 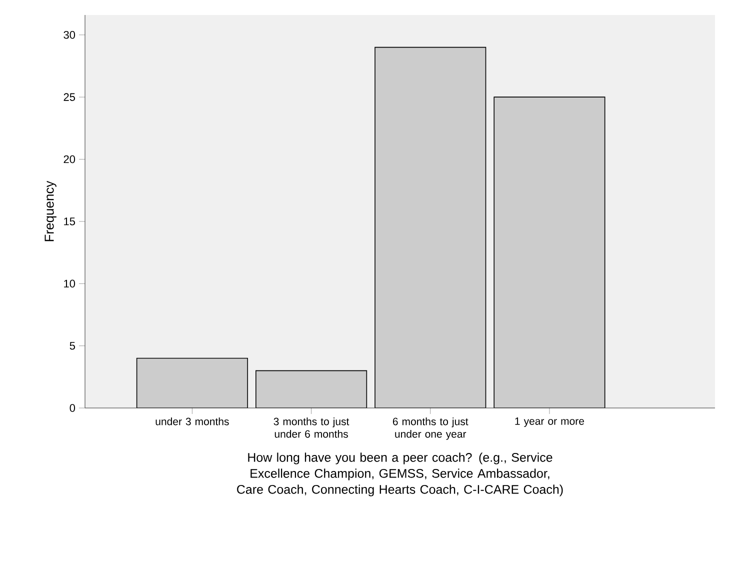 What do you see at coordinates (50, 211) in the screenshot?
I see `y-axis-title: Frequency` at bounding box center [50, 211].